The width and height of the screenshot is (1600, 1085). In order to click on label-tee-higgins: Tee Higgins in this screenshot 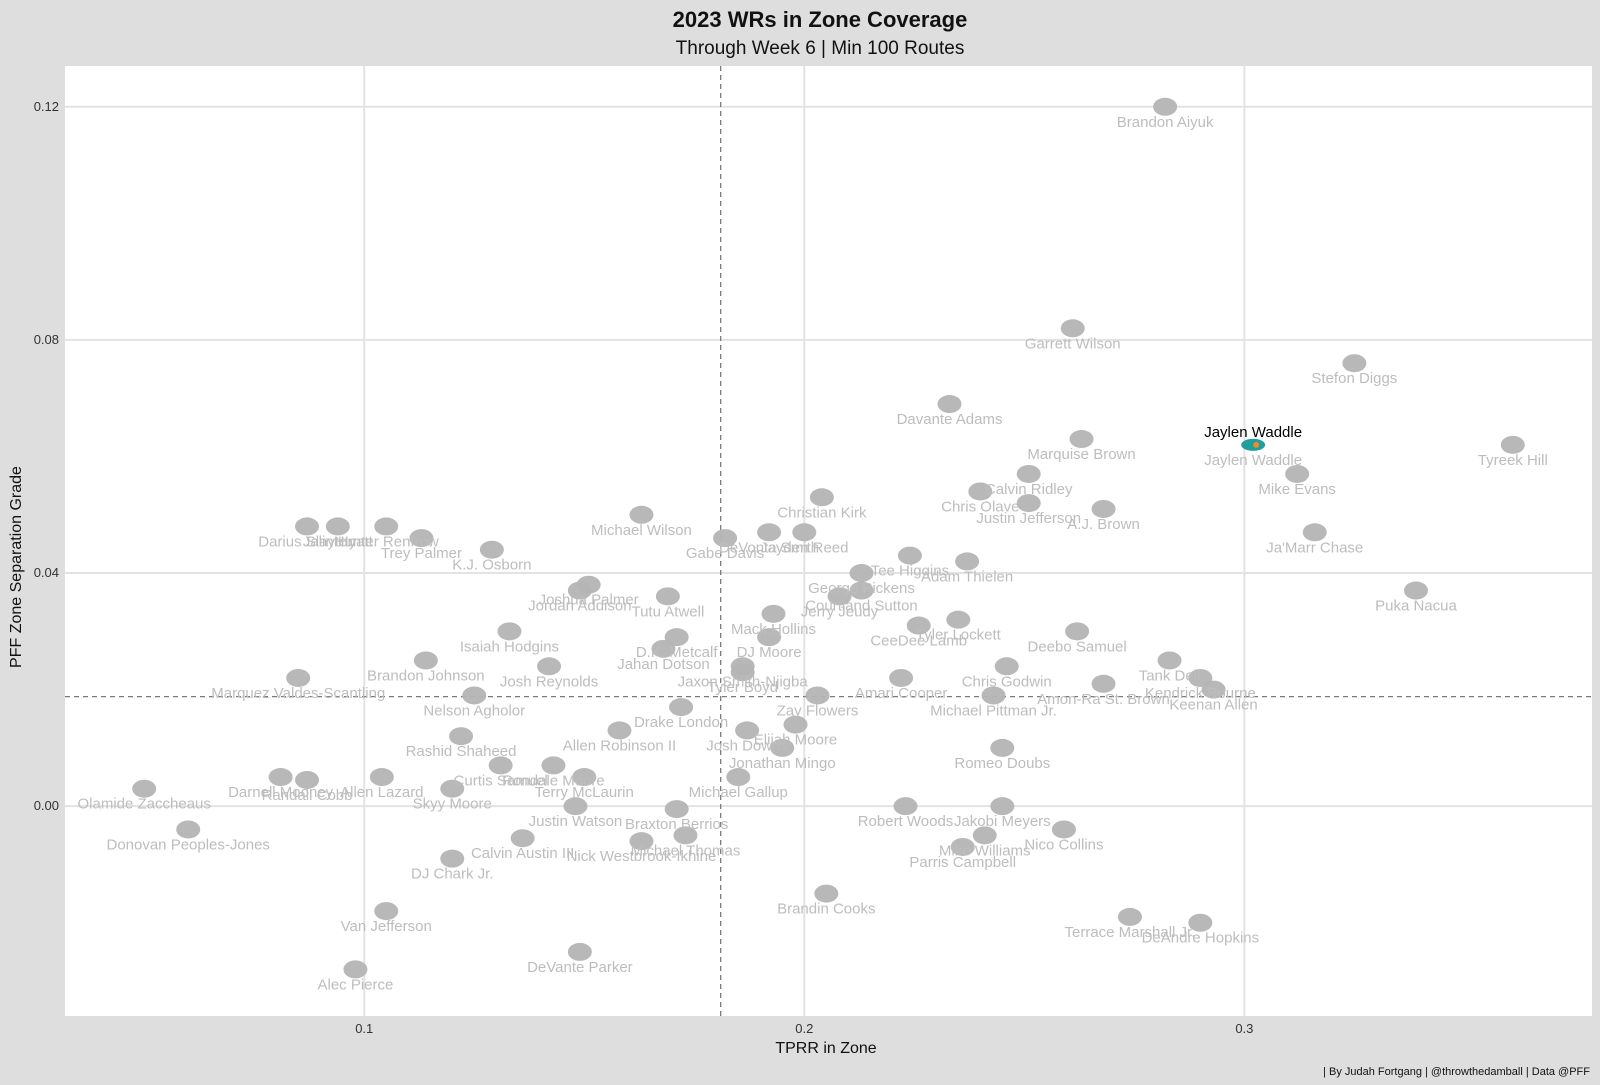, I will do `click(910, 571)`.